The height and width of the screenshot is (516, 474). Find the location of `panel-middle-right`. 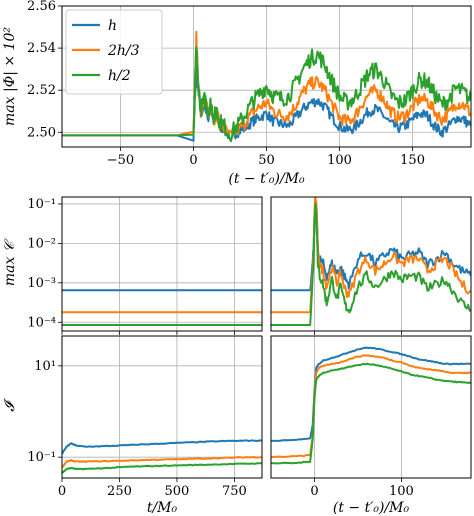

panel-middle-right is located at coordinates (371, 265).